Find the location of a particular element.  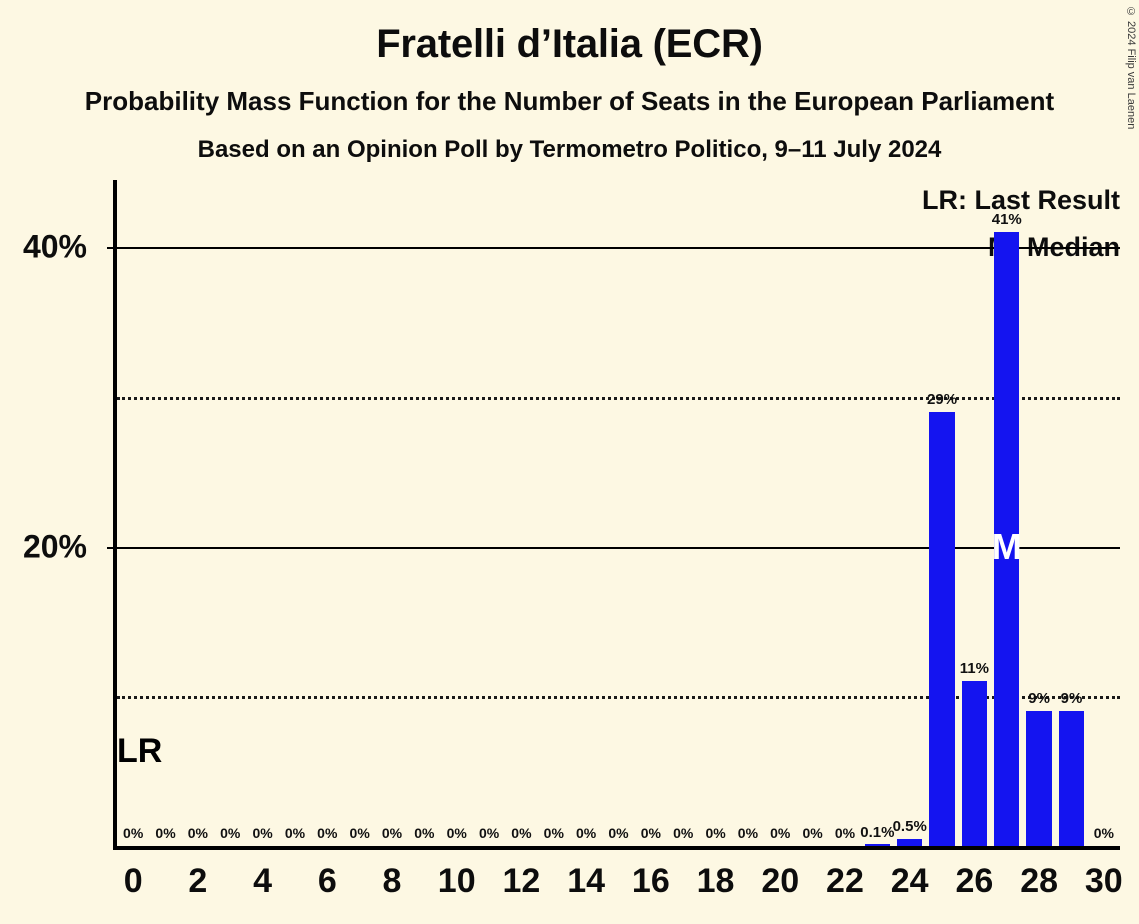

legend-last-result: LR: Last Result is located at coordinates (1020, 200).